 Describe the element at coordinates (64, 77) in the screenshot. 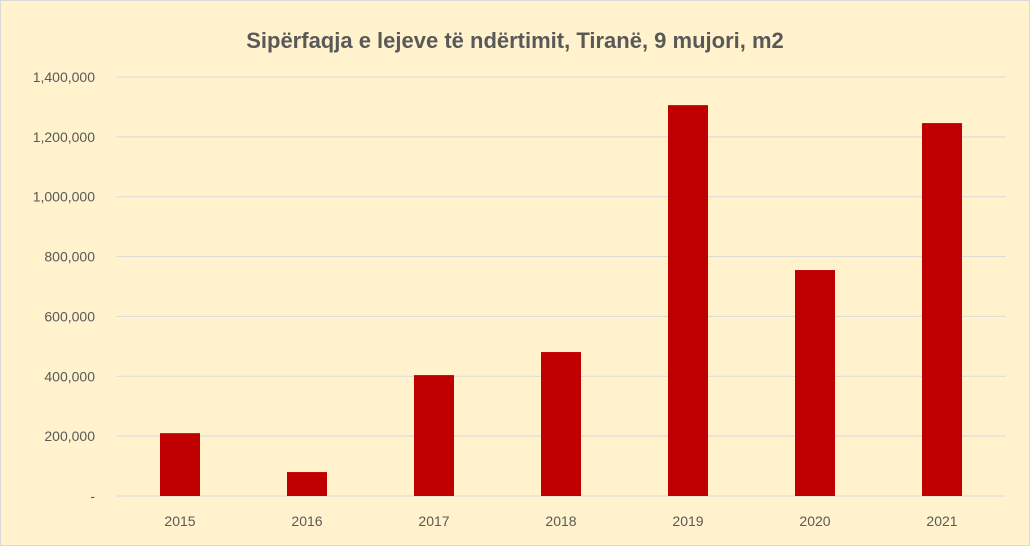

I see `y-tick-label: 1,400,000` at that location.